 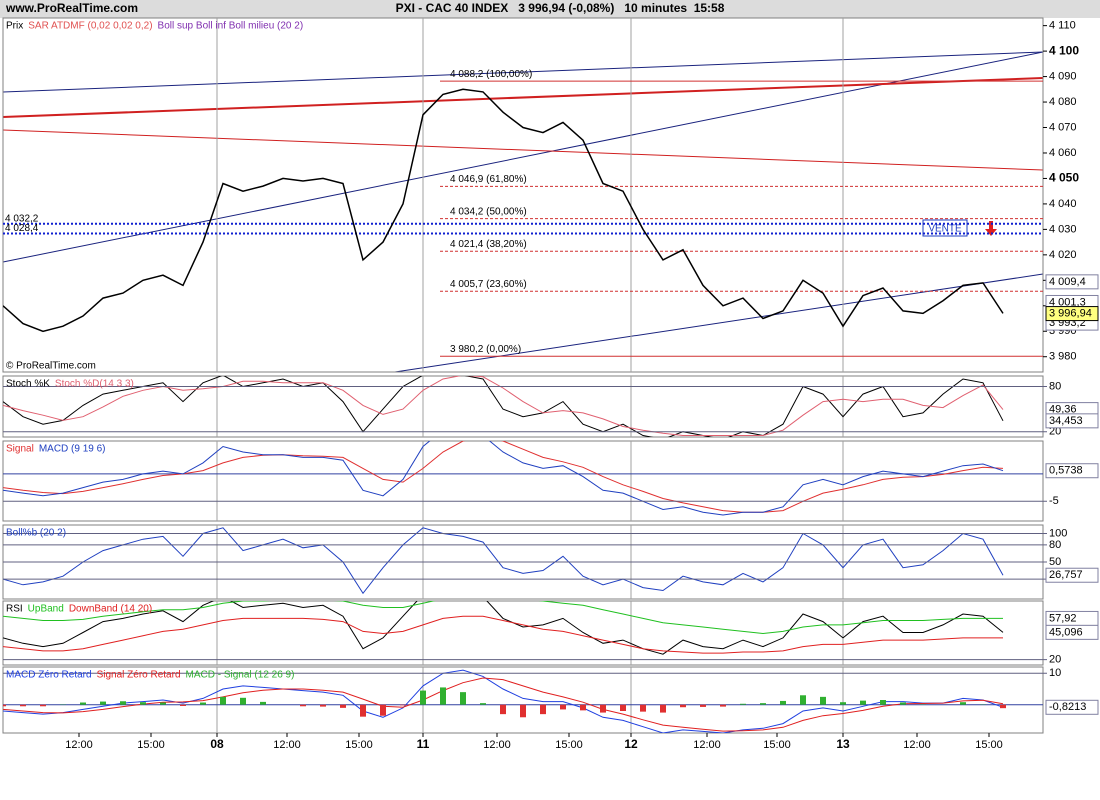 What do you see at coordinates (1066, 632) in the screenshot?
I see `value-marker-label: 45,096` at bounding box center [1066, 632].